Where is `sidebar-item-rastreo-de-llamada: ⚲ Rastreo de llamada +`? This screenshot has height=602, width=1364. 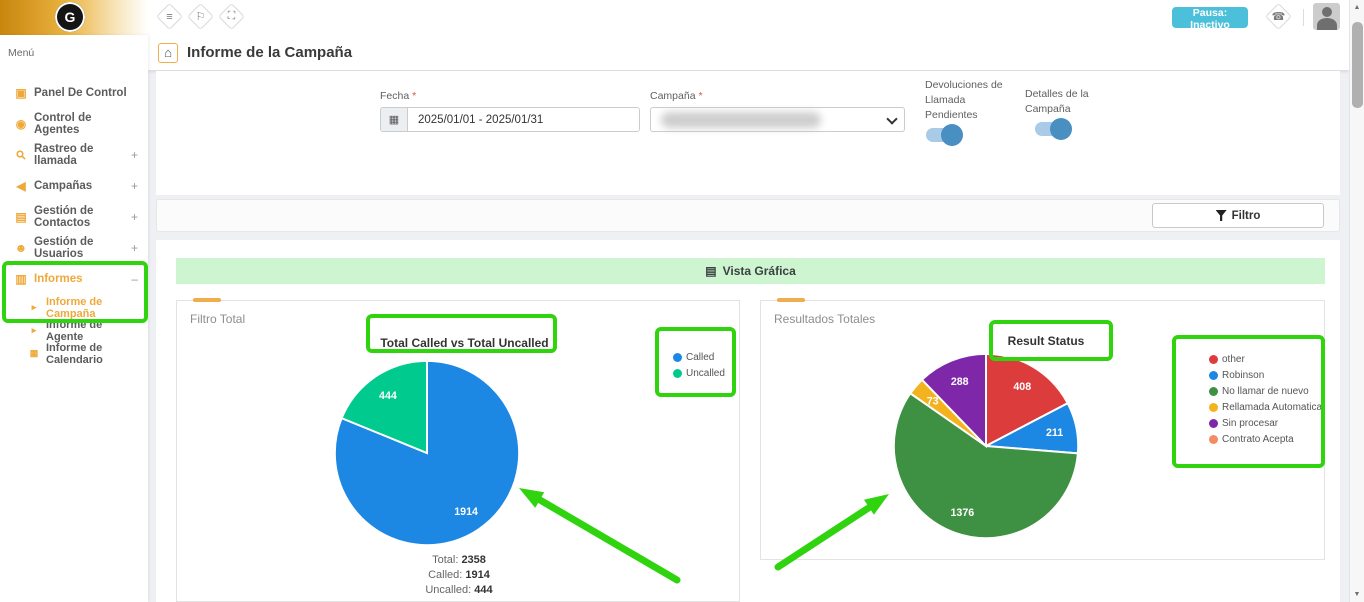 sidebar-item-rastreo-de-llamada: ⚲ Rastreo de llamada + is located at coordinates (74, 154).